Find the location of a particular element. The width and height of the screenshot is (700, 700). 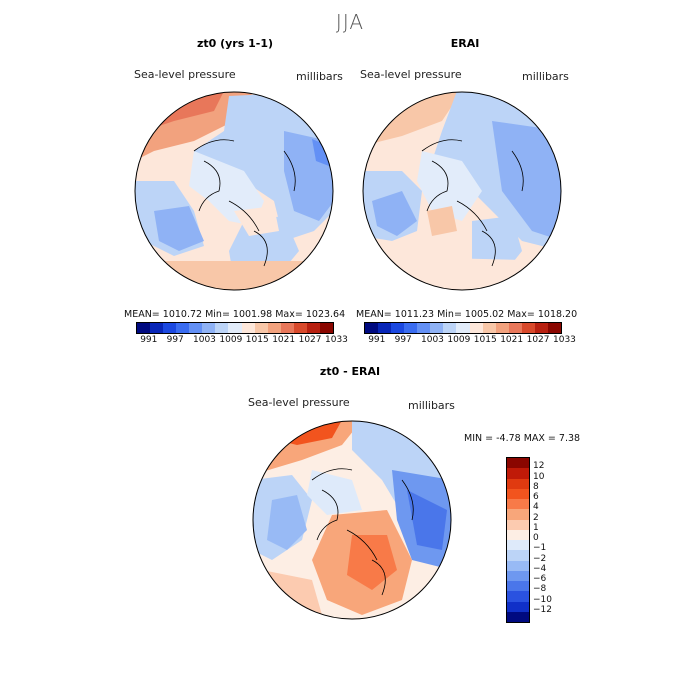

diff-colorbar-swatches is located at coordinates (518, 540).